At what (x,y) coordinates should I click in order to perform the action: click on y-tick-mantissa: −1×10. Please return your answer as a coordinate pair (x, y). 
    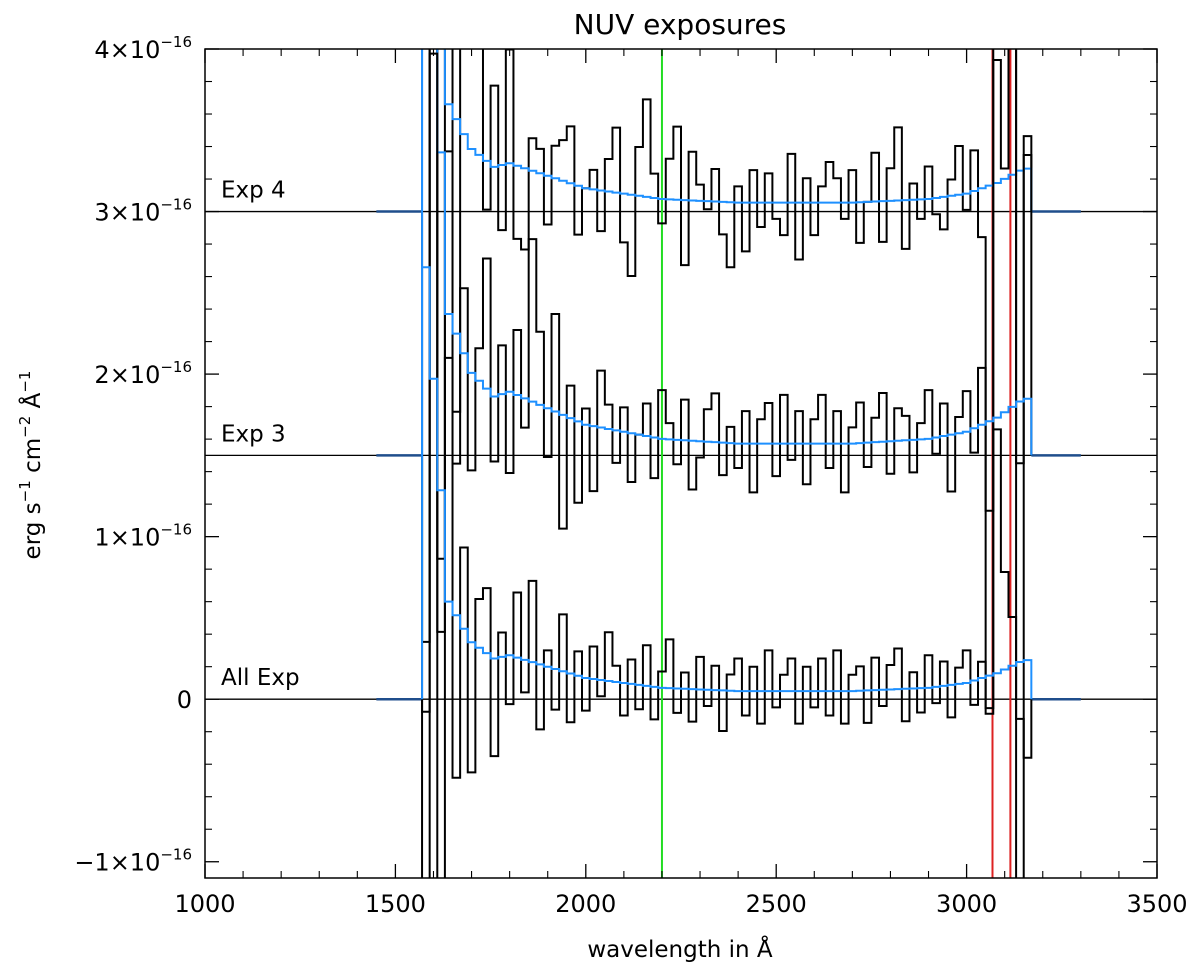
    Looking at the image, I should click on (117, 863).